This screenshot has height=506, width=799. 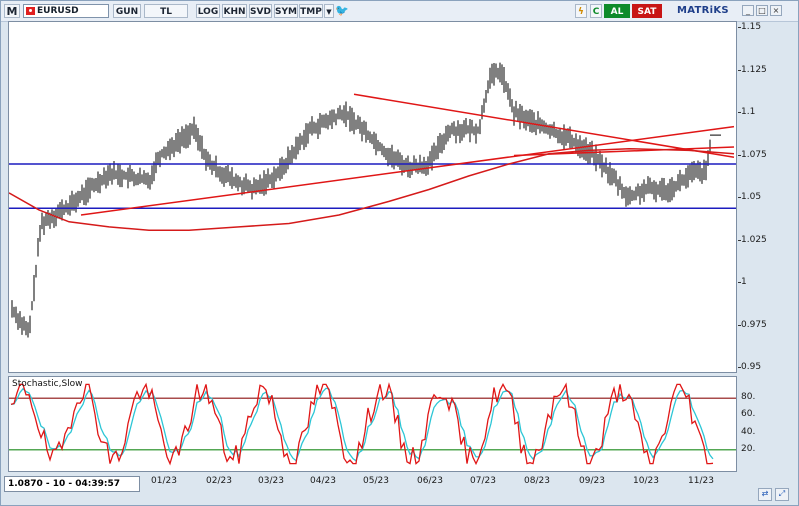 What do you see at coordinates (12, 11) in the screenshot?
I see `menu-button: M` at bounding box center [12, 11].